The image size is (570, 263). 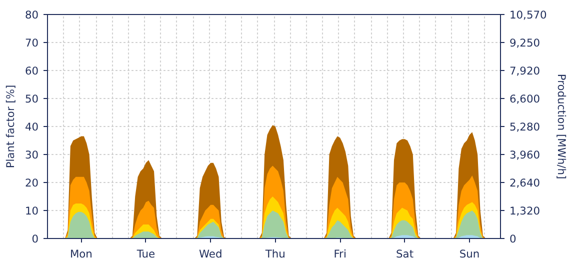 I want to click on y-tick-label: 60, so click(x=31, y=71).